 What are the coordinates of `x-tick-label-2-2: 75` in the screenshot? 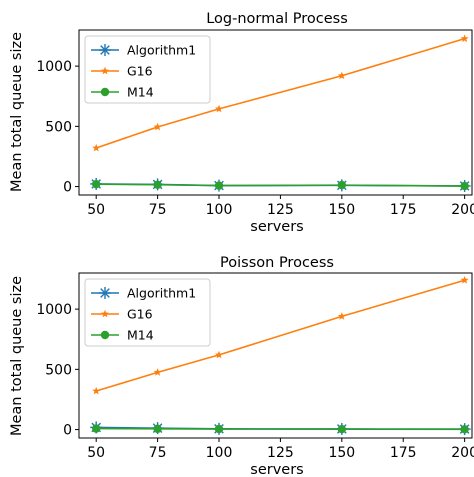 It's located at (158, 453).